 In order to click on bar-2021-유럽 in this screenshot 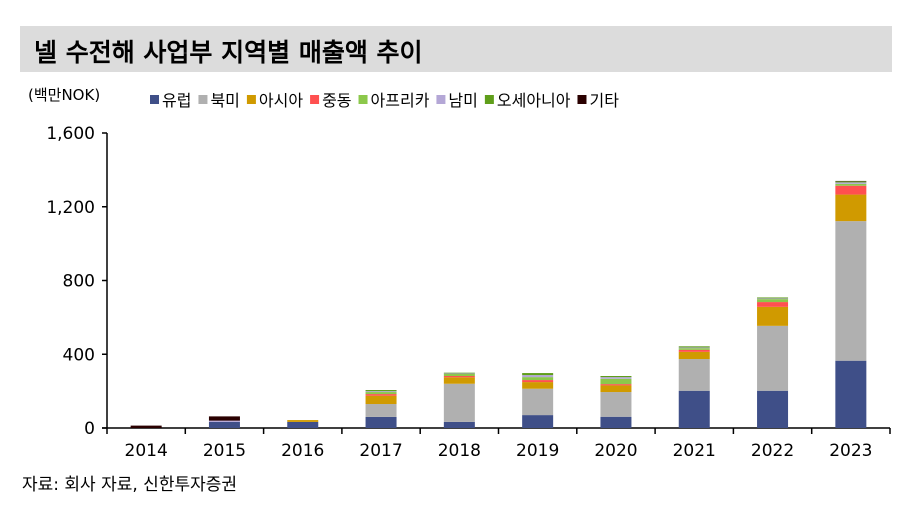, I will do `click(694, 409)`.